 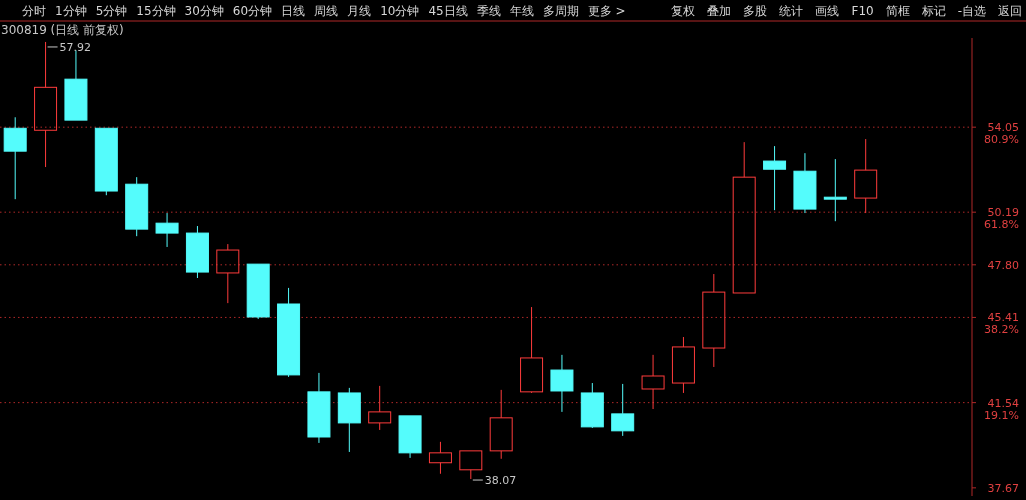 What do you see at coordinates (1001, 409) in the screenshot?
I see `y-tick-label: 41.54 19.1%` at bounding box center [1001, 409].